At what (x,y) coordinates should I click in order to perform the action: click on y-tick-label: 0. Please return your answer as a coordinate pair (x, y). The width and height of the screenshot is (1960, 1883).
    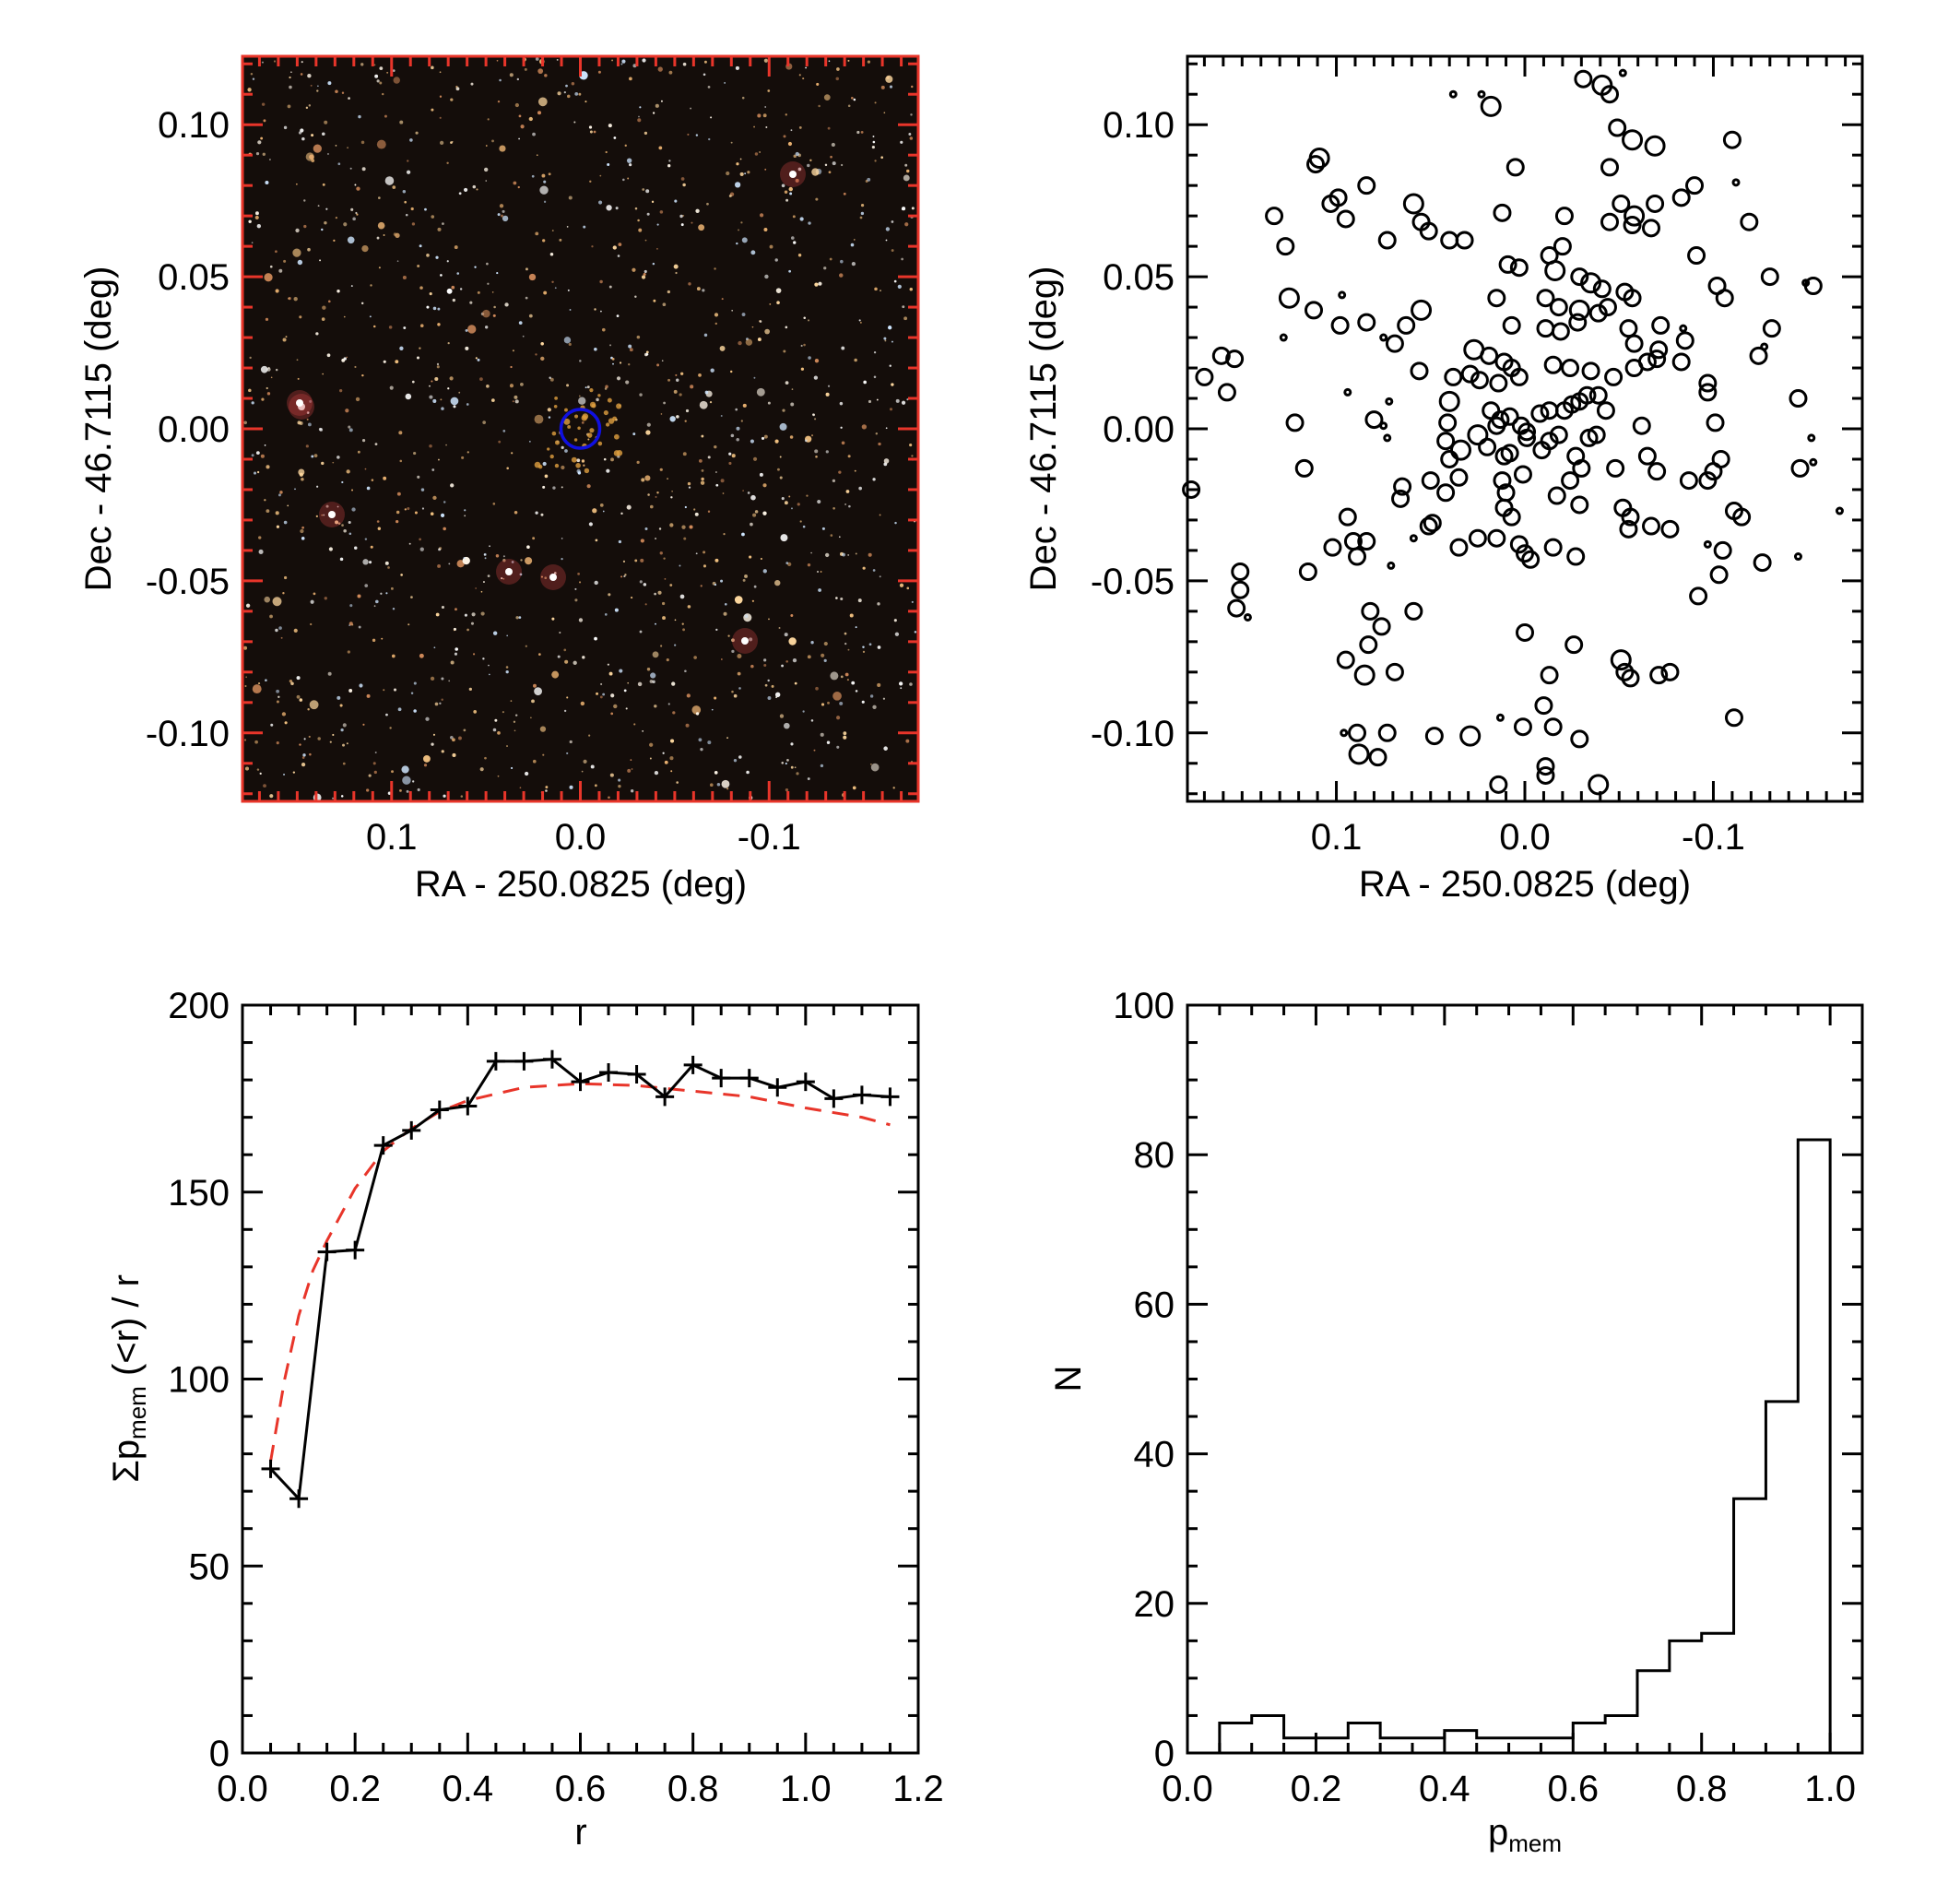
    Looking at the image, I should click on (1164, 1754).